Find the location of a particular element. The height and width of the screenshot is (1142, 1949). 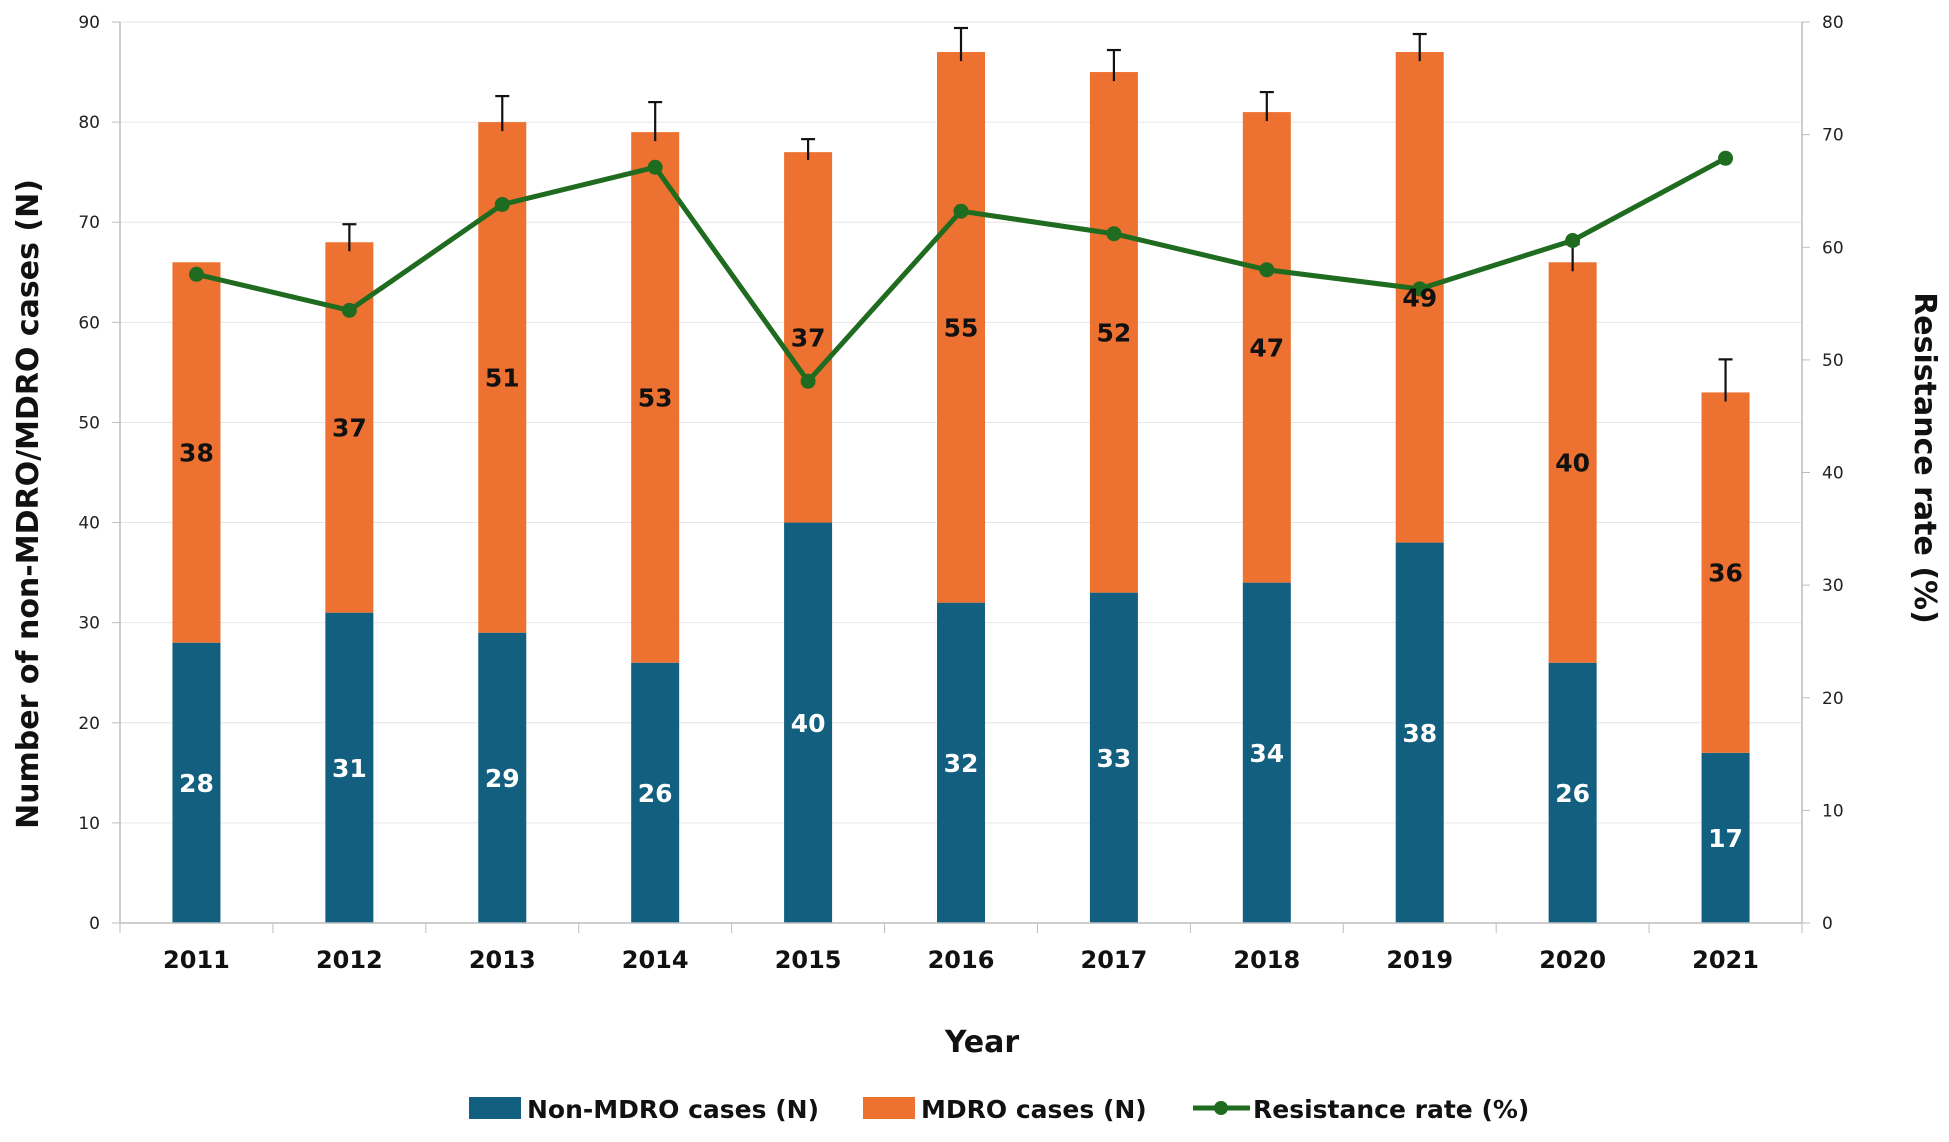

data-label-non-mdro: 17 is located at coordinates (1725, 838).